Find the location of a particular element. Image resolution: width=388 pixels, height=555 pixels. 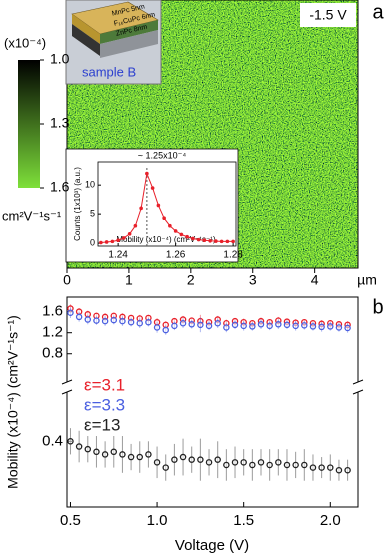

colorbar-tick-label: 1.0 is located at coordinates (60, 59).